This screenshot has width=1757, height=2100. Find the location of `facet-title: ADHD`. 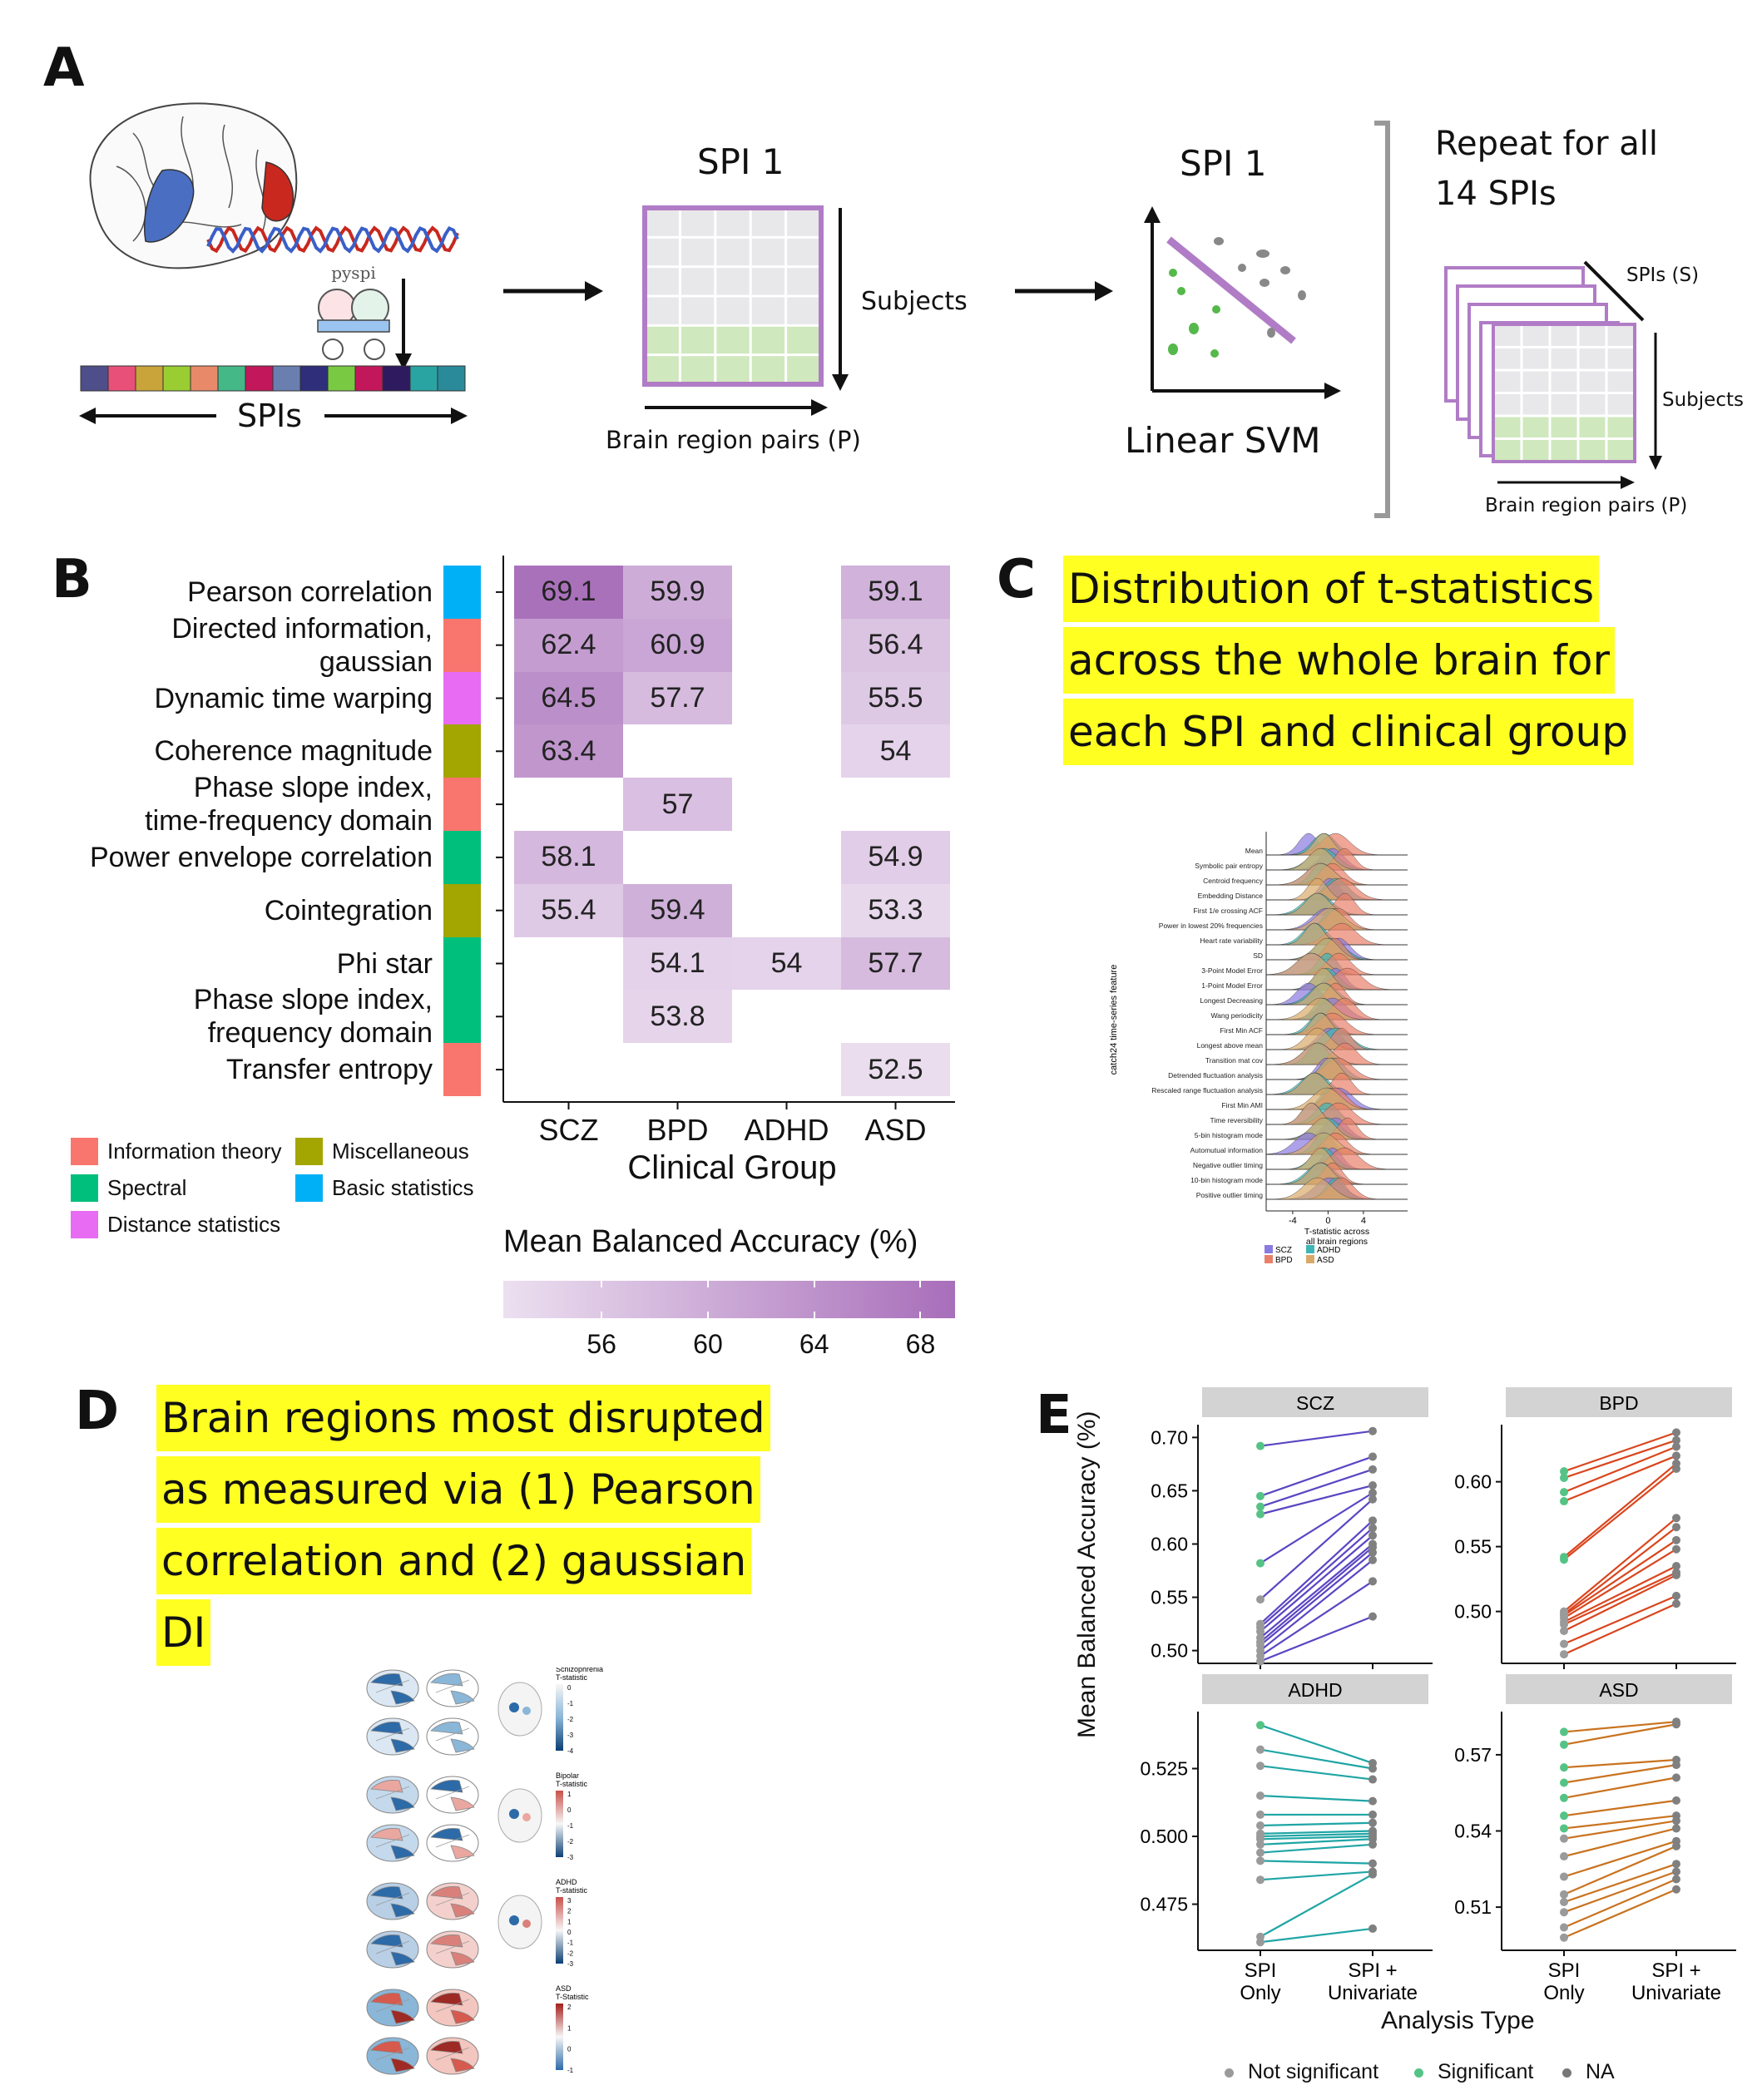

facet-title: ADHD is located at coordinates (1315, 1690).